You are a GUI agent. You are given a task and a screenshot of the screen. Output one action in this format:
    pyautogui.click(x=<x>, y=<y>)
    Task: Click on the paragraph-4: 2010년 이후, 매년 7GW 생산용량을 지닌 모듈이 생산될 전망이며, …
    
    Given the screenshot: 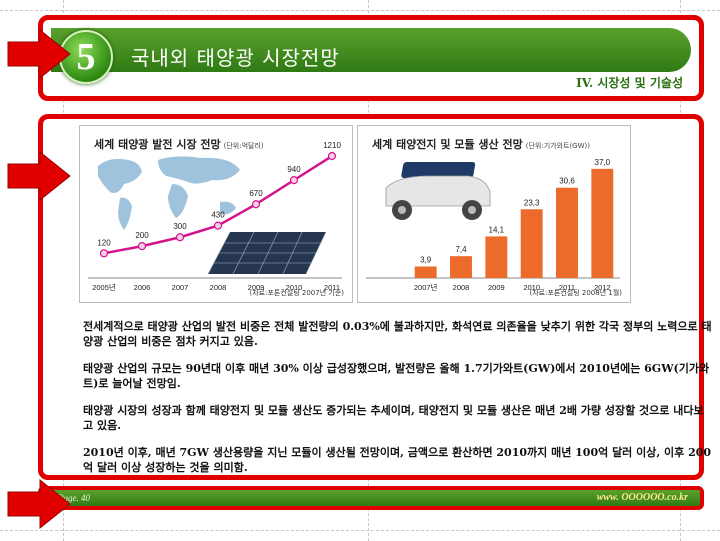 What is the action you would take?
    pyautogui.click(x=397, y=460)
    